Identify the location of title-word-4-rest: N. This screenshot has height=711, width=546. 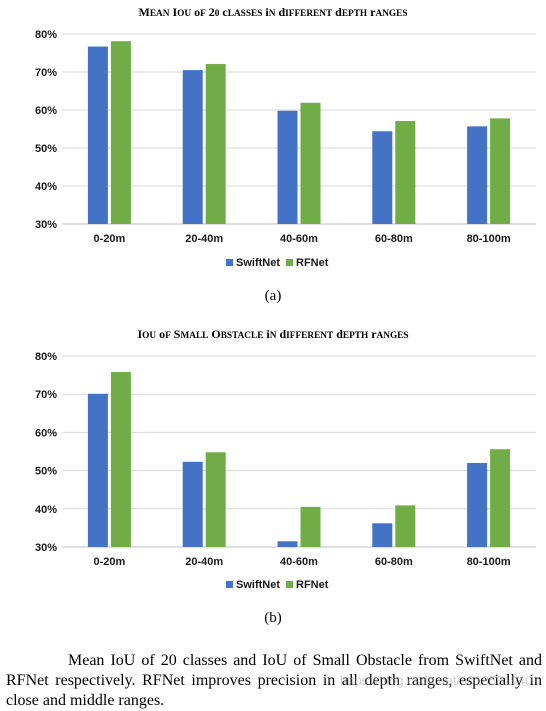
(273, 336).